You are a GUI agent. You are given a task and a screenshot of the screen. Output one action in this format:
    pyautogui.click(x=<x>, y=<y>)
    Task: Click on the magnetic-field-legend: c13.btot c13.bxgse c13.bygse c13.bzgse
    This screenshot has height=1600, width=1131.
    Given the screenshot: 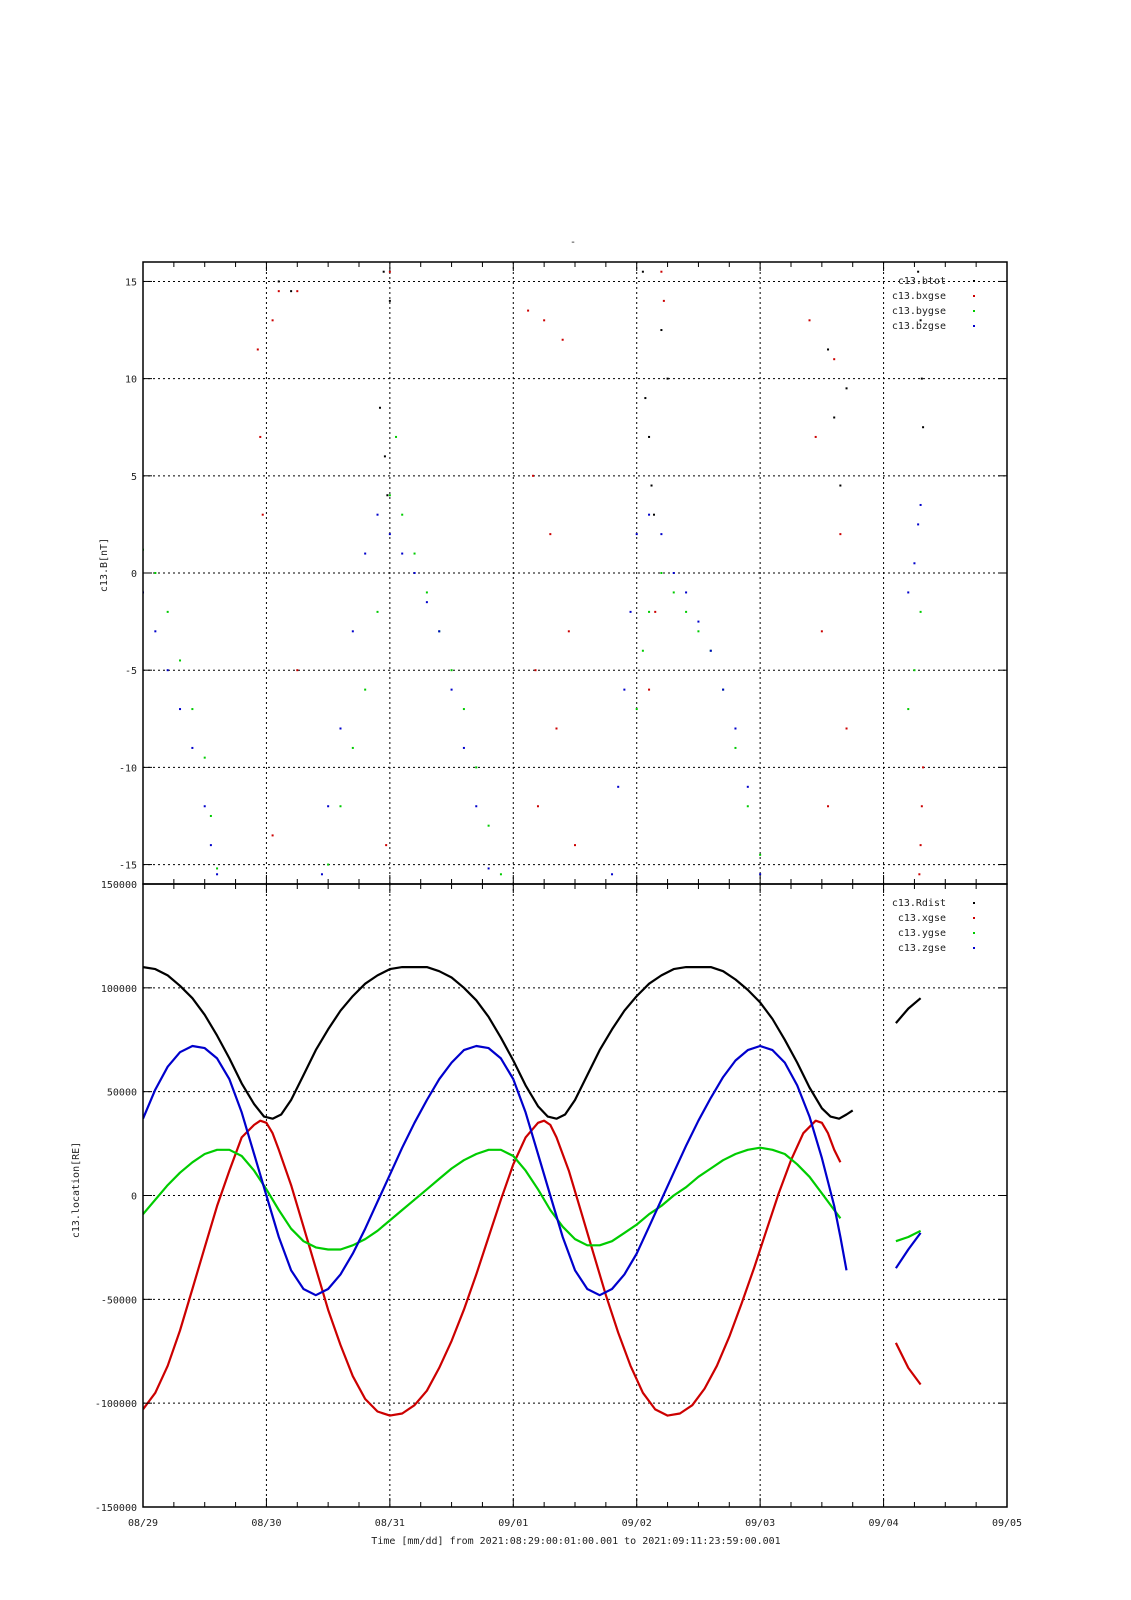 What is the action you would take?
    pyautogui.click(x=933, y=304)
    